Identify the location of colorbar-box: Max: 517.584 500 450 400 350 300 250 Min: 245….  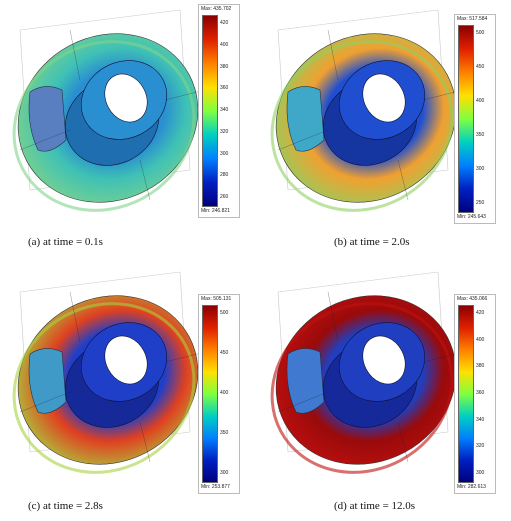
(475, 119).